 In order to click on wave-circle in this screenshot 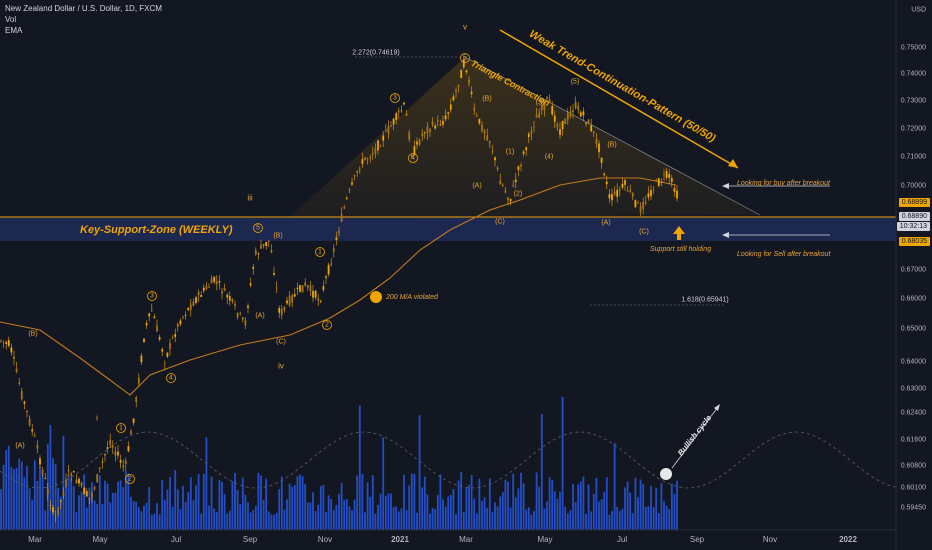, I will do `click(152, 296)`.